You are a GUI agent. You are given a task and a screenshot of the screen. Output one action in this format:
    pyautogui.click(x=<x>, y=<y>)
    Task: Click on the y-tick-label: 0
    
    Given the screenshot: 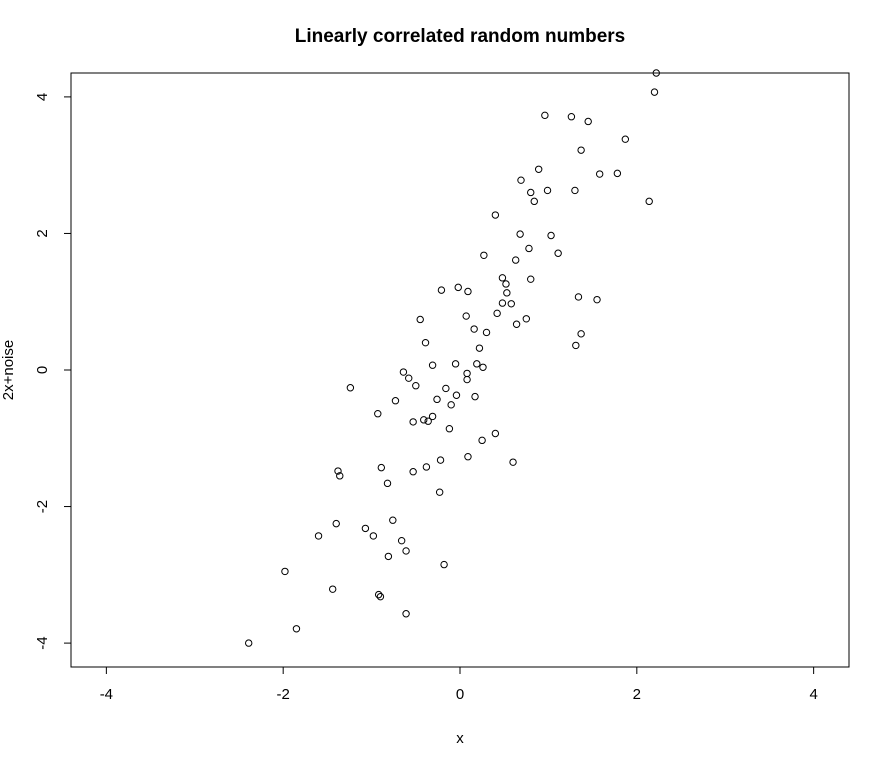 What is the action you would take?
    pyautogui.click(x=42, y=370)
    